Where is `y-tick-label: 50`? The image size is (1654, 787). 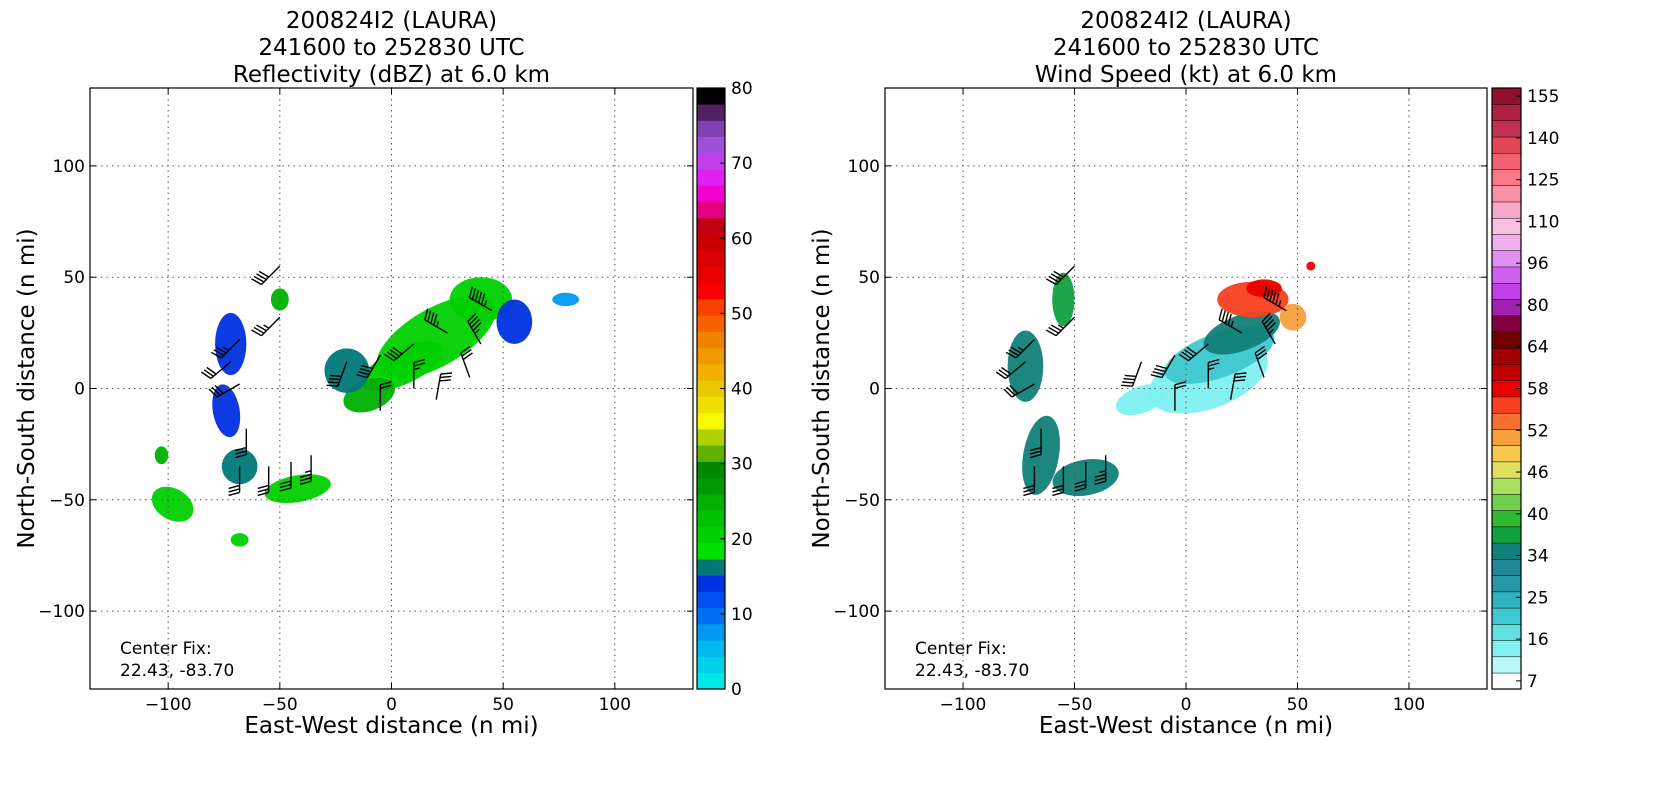 y-tick-label: 50 is located at coordinates (74, 278).